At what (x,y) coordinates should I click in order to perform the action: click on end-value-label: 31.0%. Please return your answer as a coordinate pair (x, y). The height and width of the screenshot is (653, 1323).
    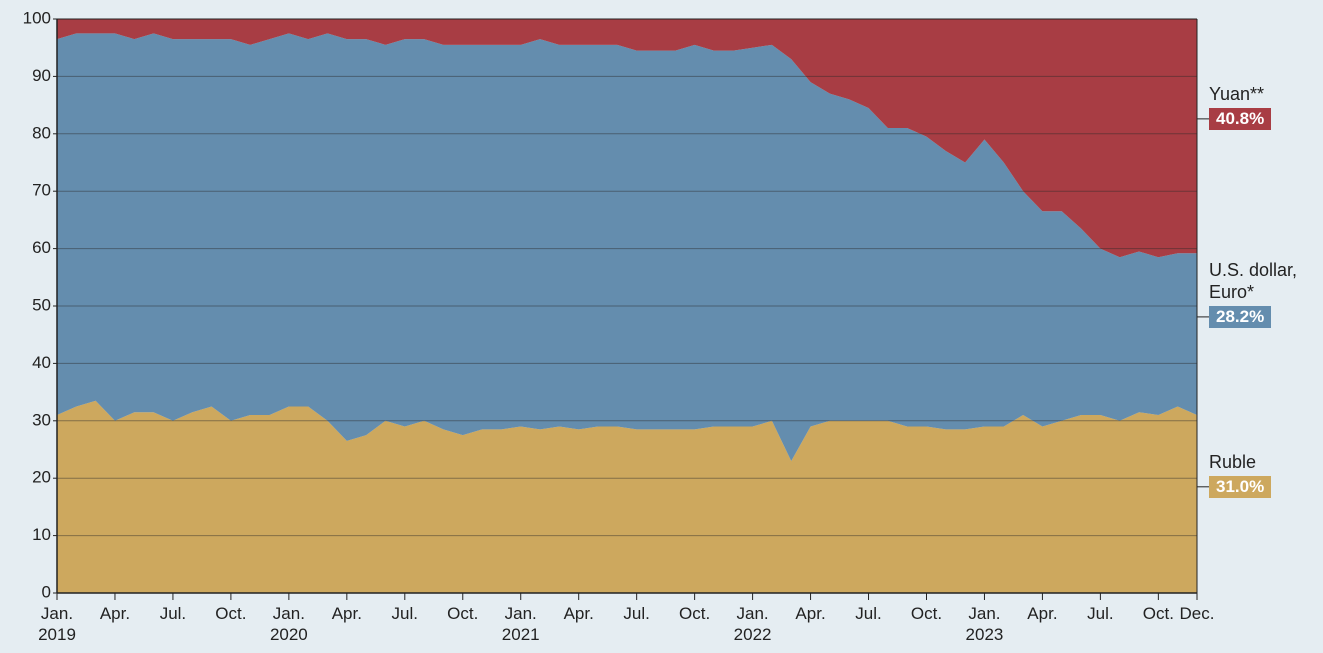
    Looking at the image, I should click on (1240, 486).